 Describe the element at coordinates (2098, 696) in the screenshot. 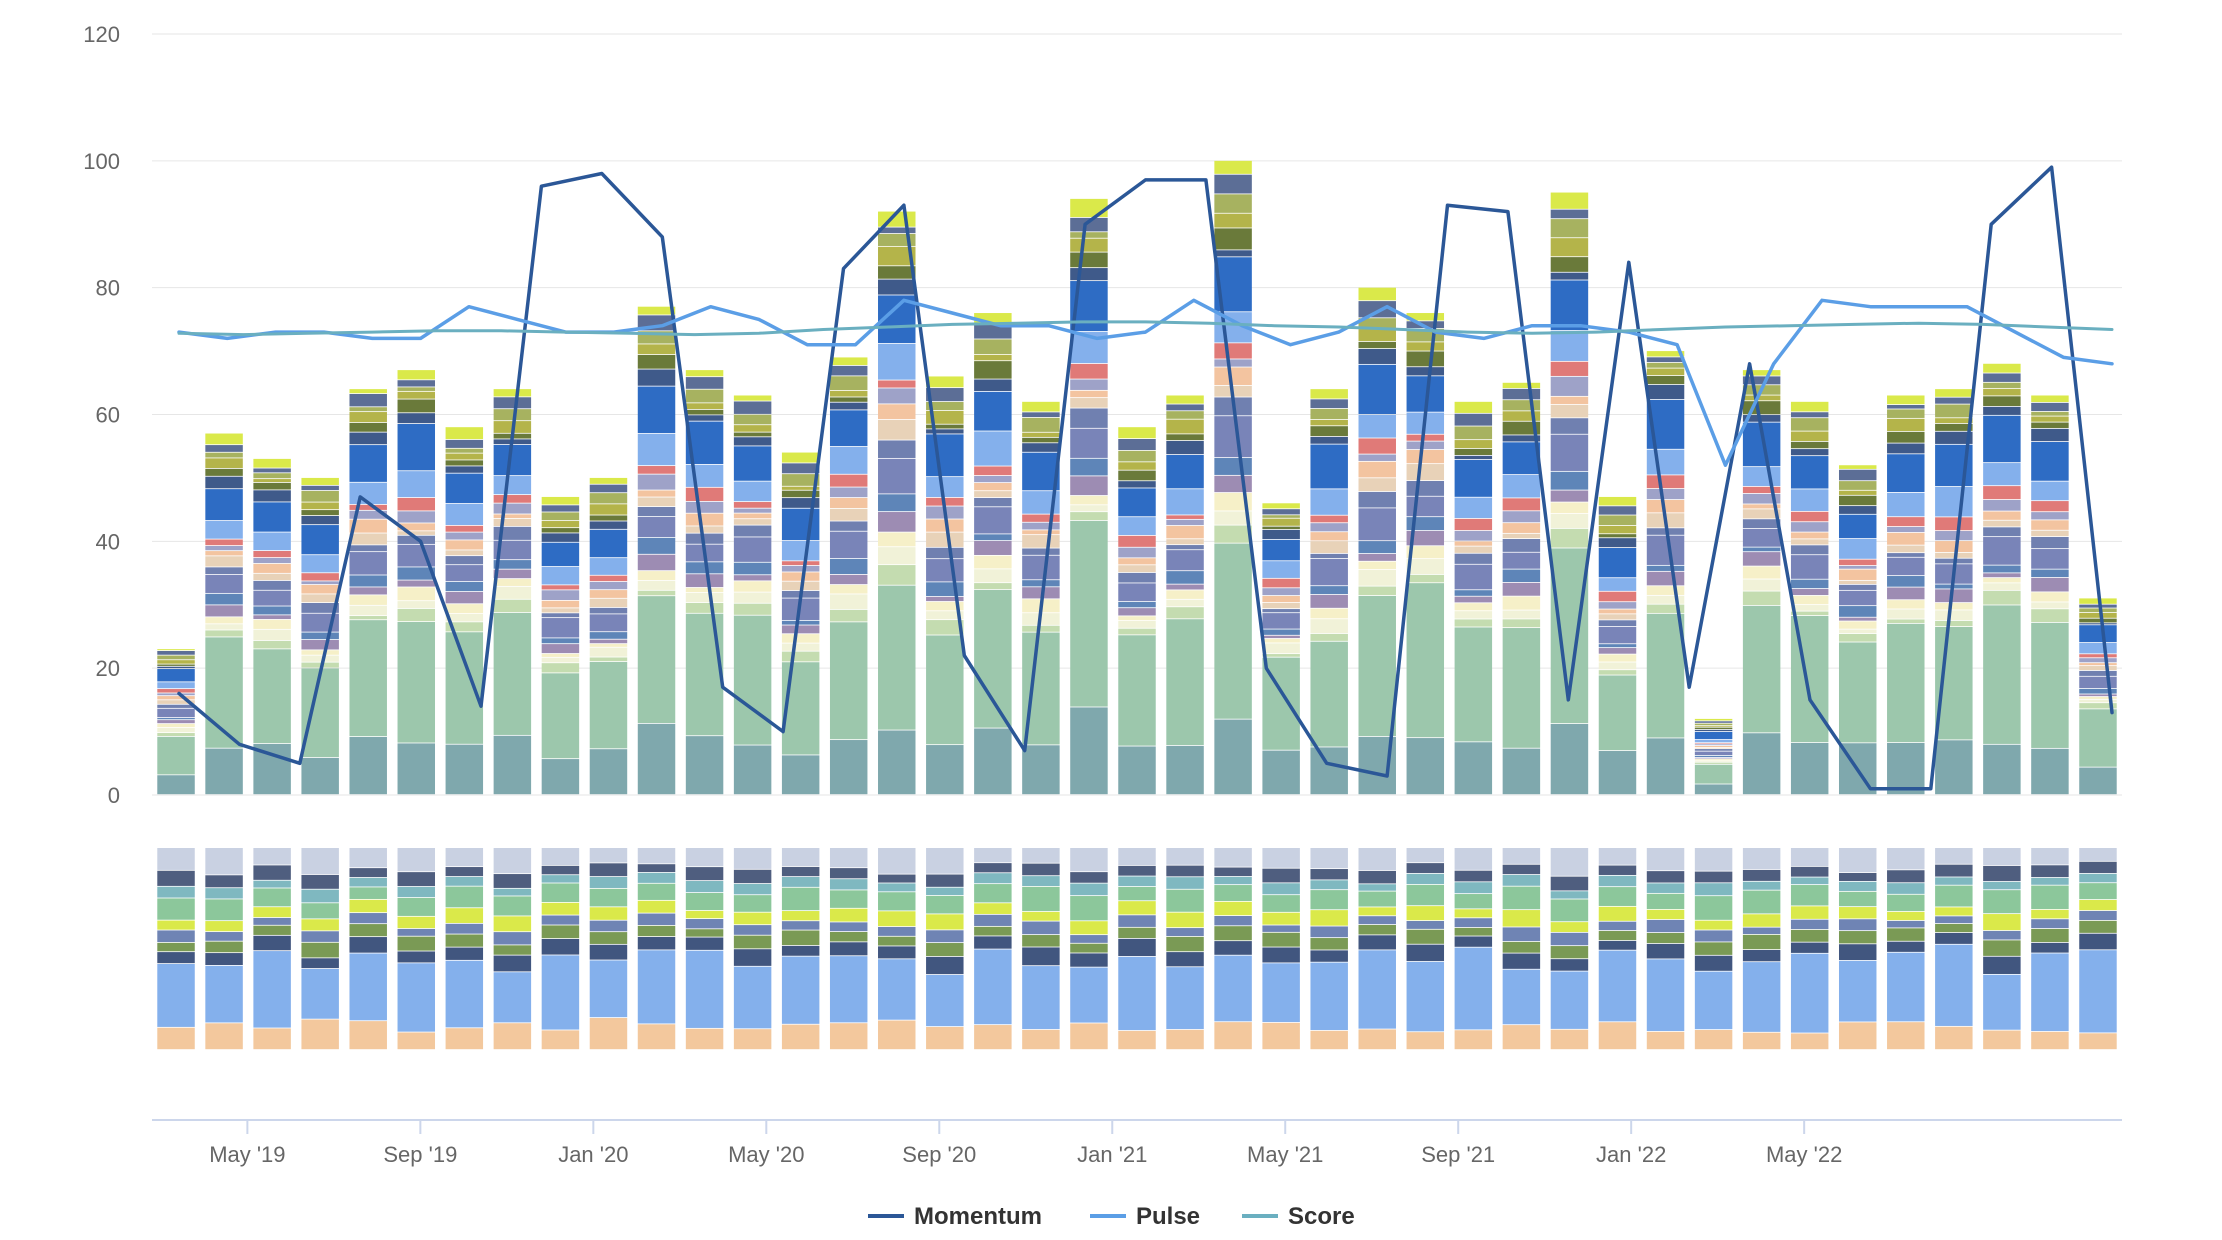

I see `bar-stack` at that location.